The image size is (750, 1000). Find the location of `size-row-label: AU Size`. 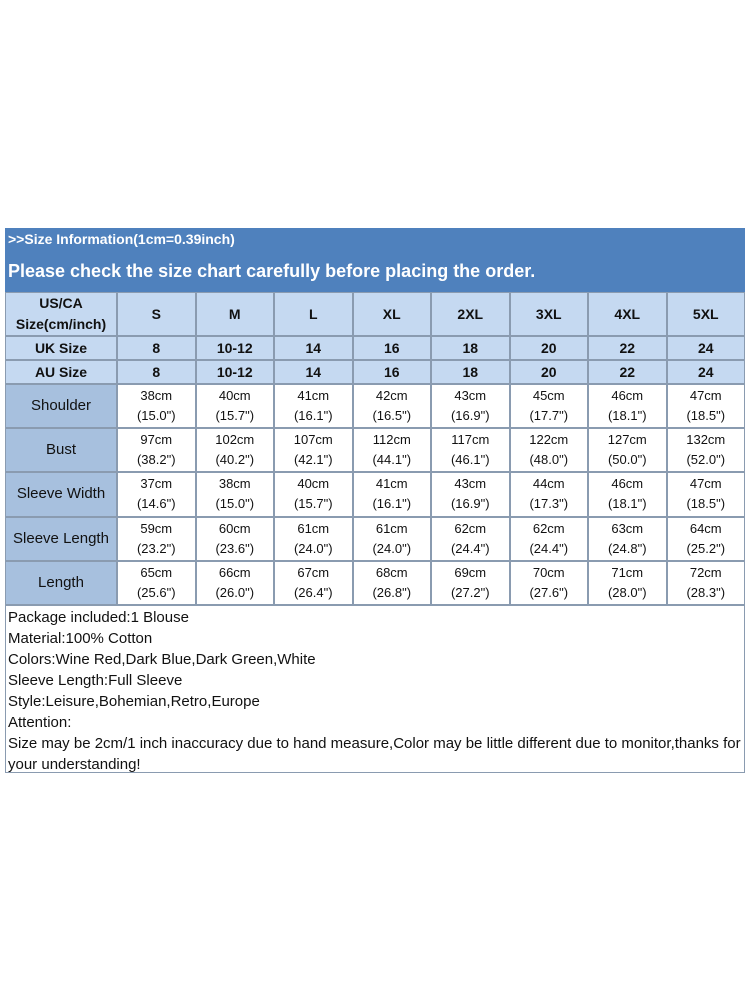

size-row-label: AU Size is located at coordinates (61, 372).